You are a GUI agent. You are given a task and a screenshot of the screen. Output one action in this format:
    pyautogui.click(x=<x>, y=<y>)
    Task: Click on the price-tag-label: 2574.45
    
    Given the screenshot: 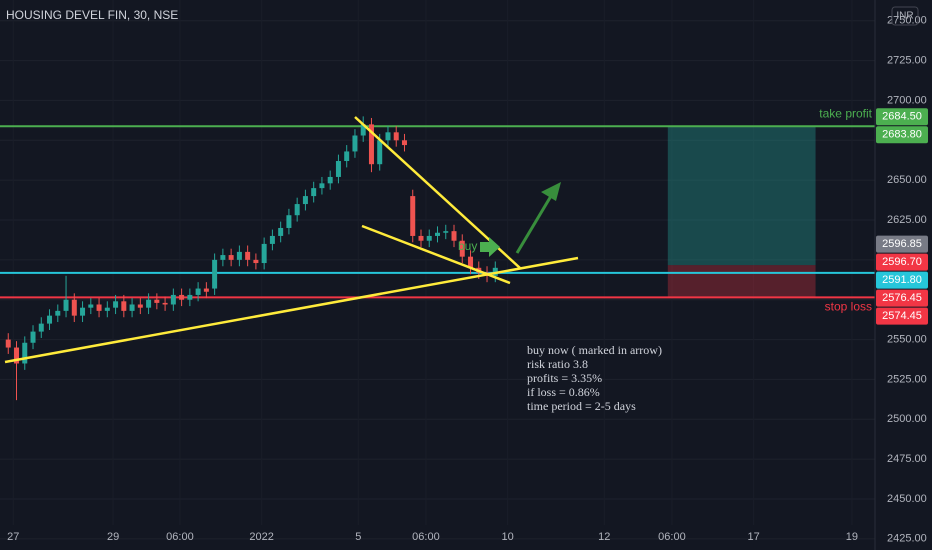 What is the action you would take?
    pyautogui.click(x=902, y=316)
    